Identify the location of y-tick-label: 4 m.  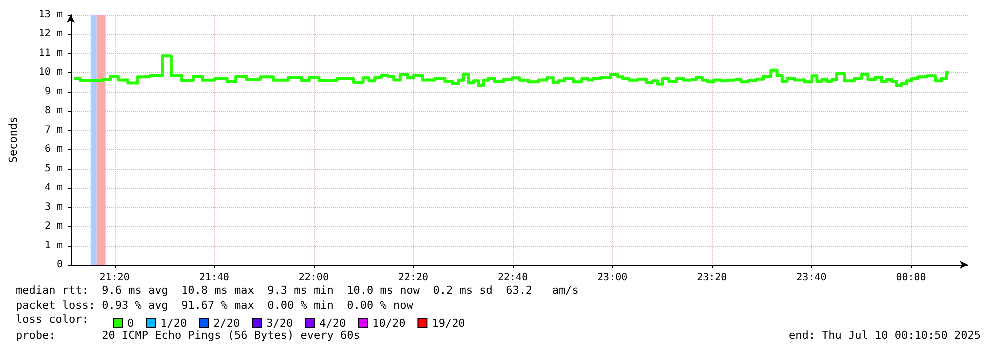
(53, 188).